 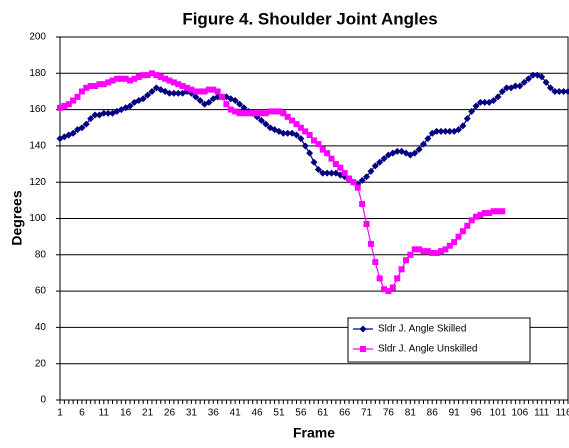 I want to click on x-tick-label: 106, so click(x=519, y=413).